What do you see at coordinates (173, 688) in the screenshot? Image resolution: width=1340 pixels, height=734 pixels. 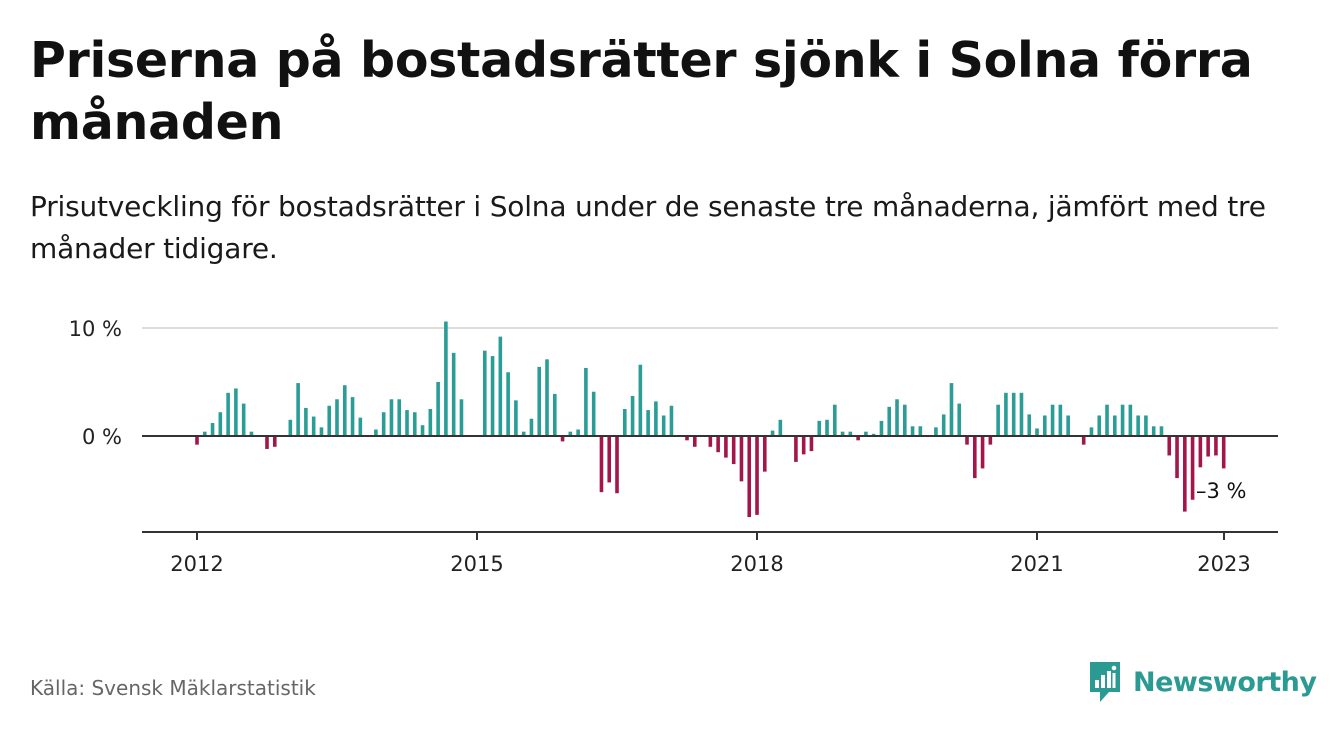 I see `source-note: Källa: Svensk Mäklarstatistik` at bounding box center [173, 688].